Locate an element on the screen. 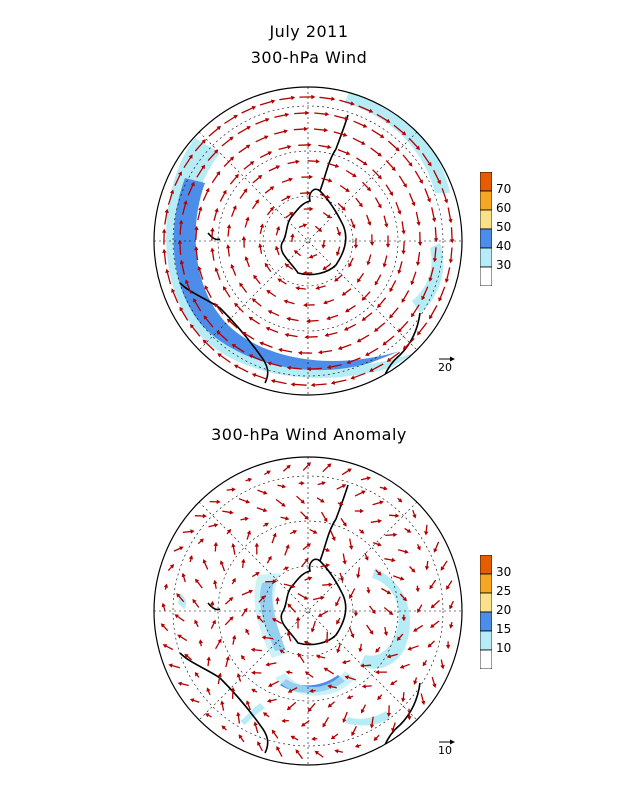  colorbar-label: 30 is located at coordinates (504, 265).